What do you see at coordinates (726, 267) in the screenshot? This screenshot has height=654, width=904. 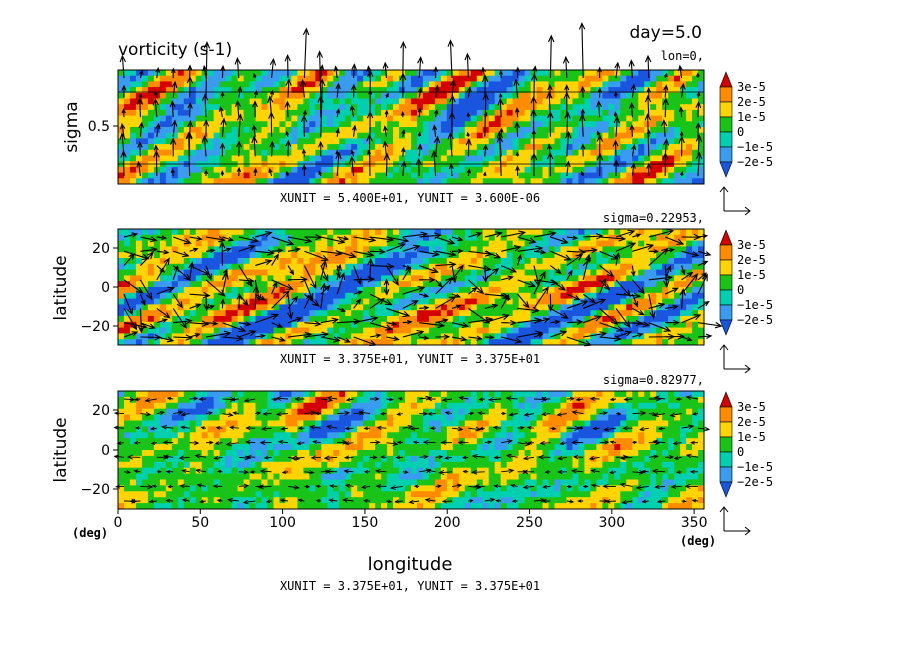 I see `colorbar-segment` at bounding box center [726, 267].